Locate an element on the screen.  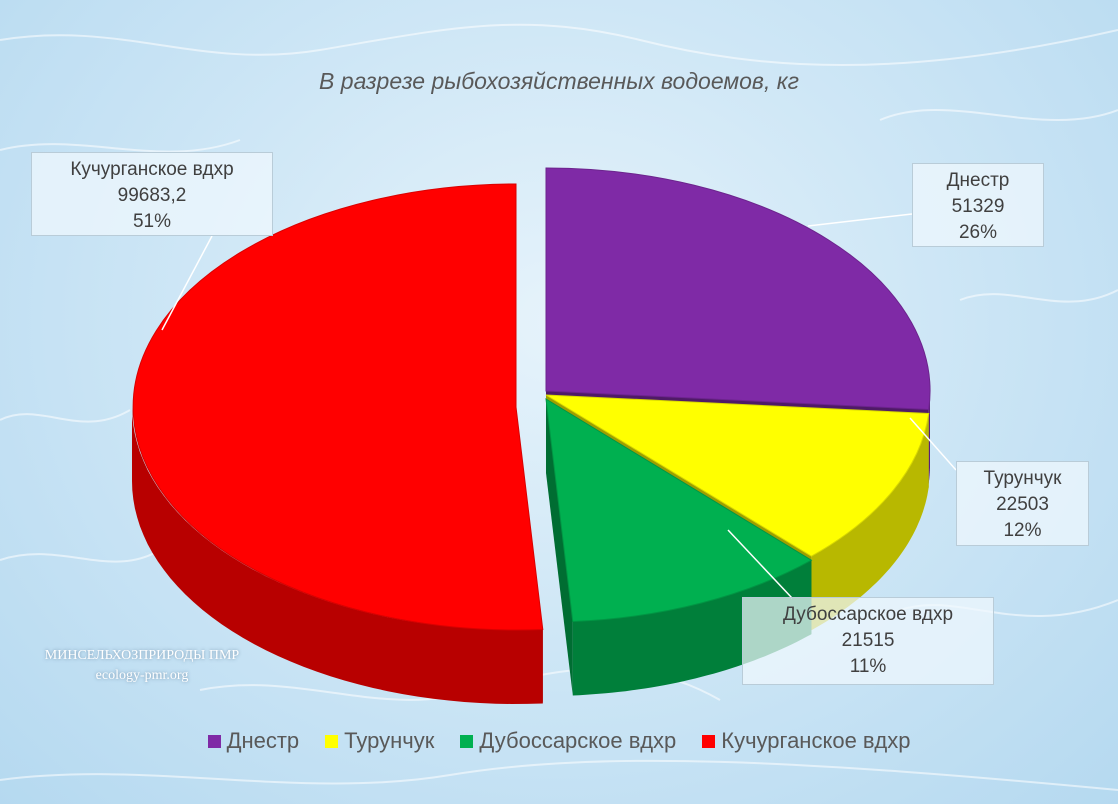
legend-label-dnestr: Днестр is located at coordinates (263, 740).